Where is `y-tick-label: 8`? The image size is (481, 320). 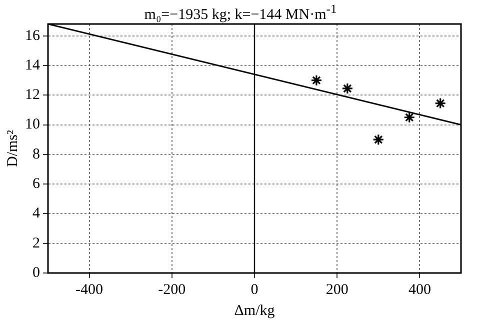 y-tick-label: 8 is located at coordinates (36, 154).